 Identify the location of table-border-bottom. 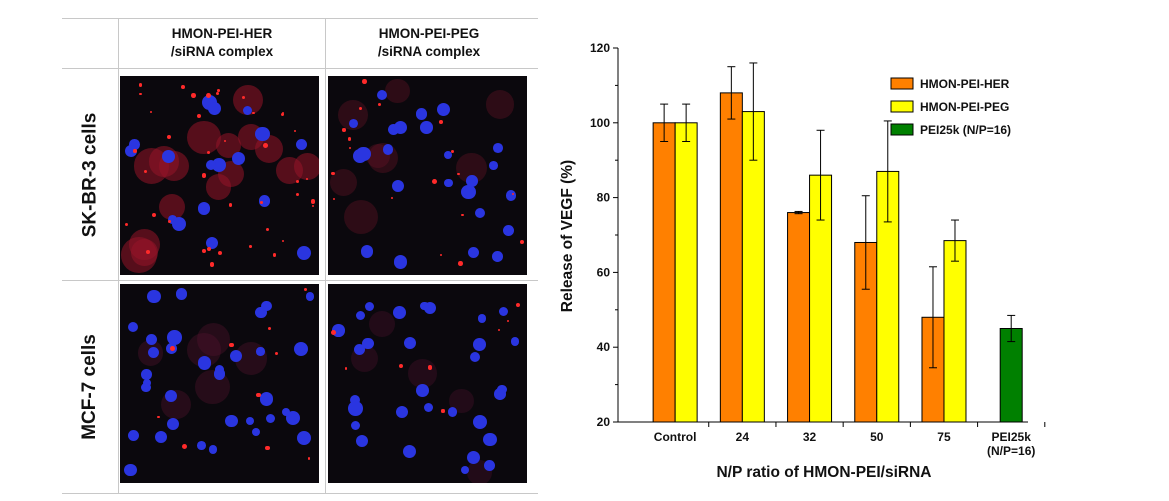
(300, 493).